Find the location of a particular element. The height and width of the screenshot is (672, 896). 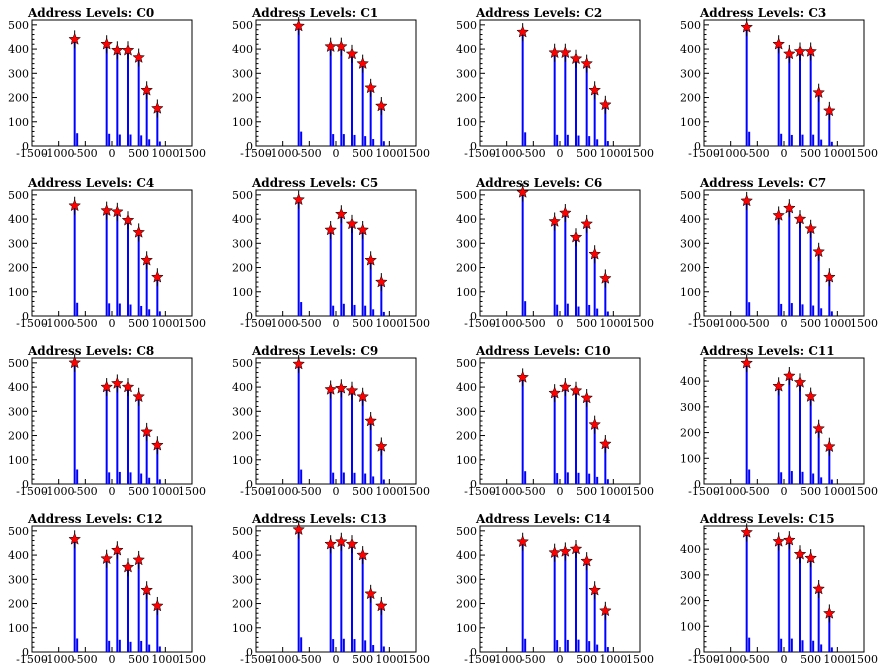

chart-title: Address Levels: C3 is located at coordinates (762, 13).